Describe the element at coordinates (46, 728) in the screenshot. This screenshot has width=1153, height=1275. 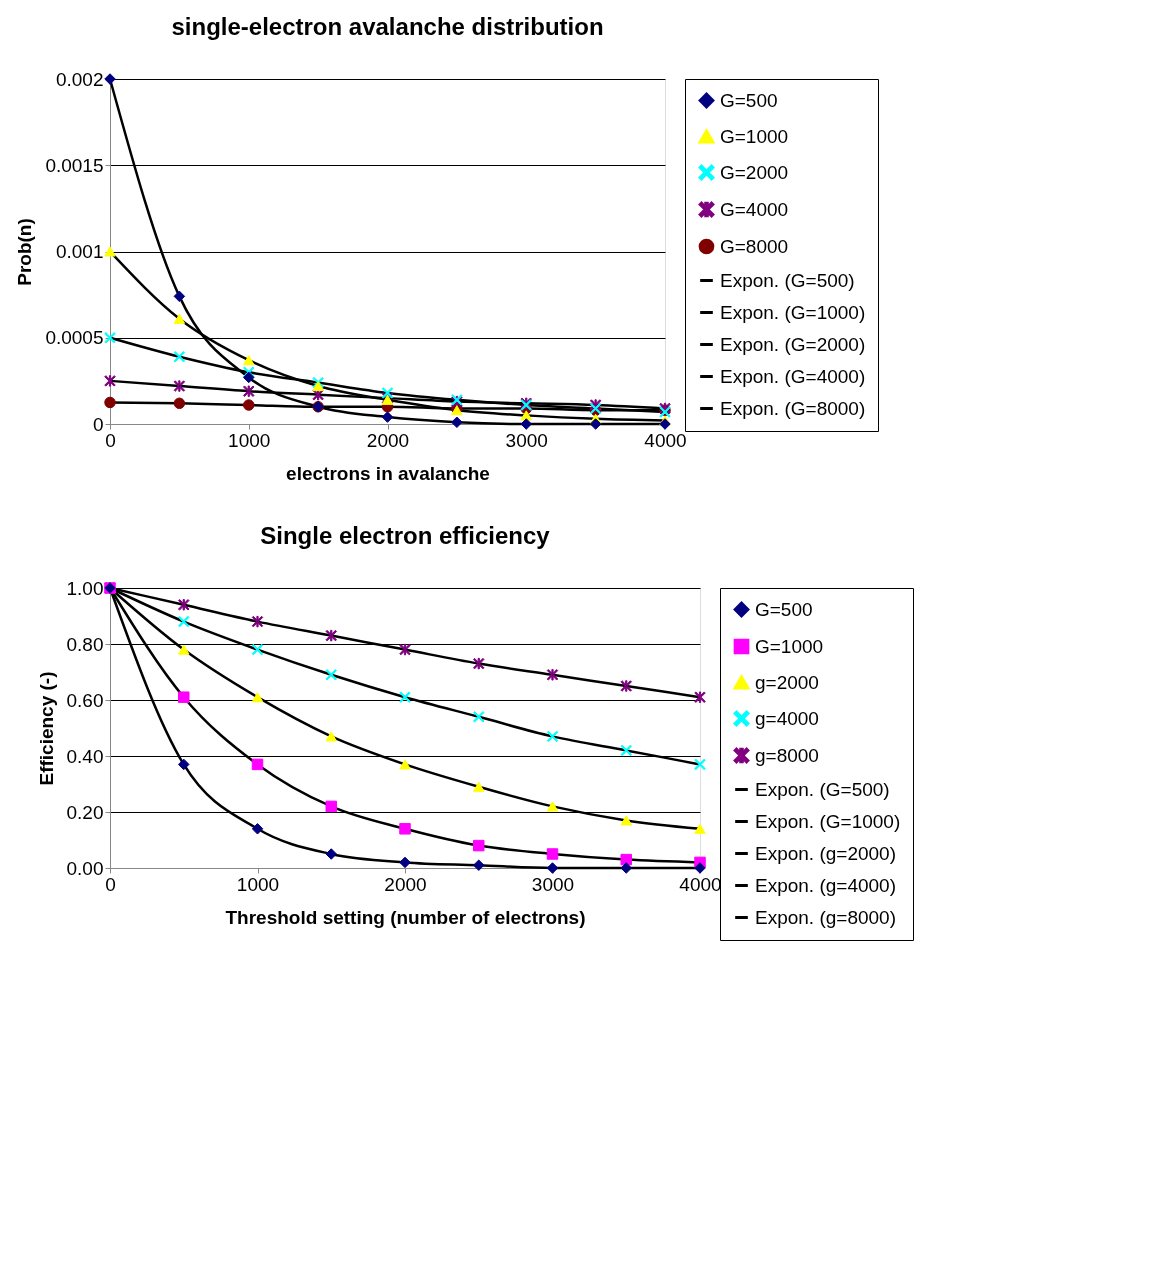
I see `y-axis-title: Efficiency (-)` at that location.